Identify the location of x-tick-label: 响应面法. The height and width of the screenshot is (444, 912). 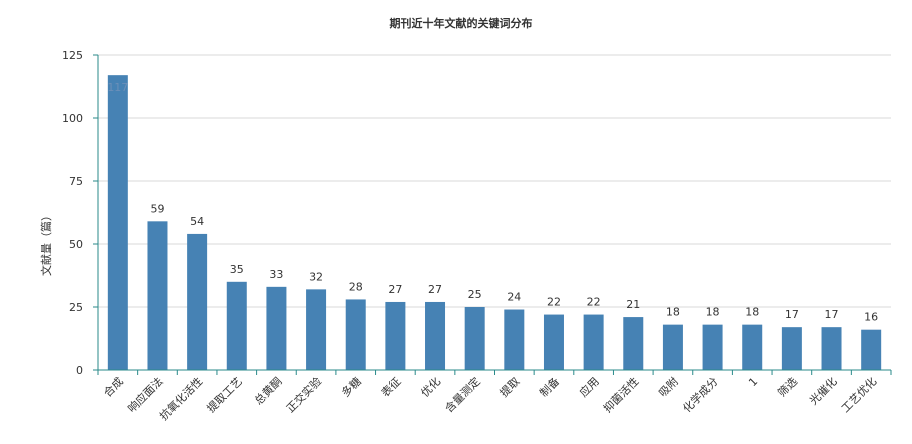
(145, 394).